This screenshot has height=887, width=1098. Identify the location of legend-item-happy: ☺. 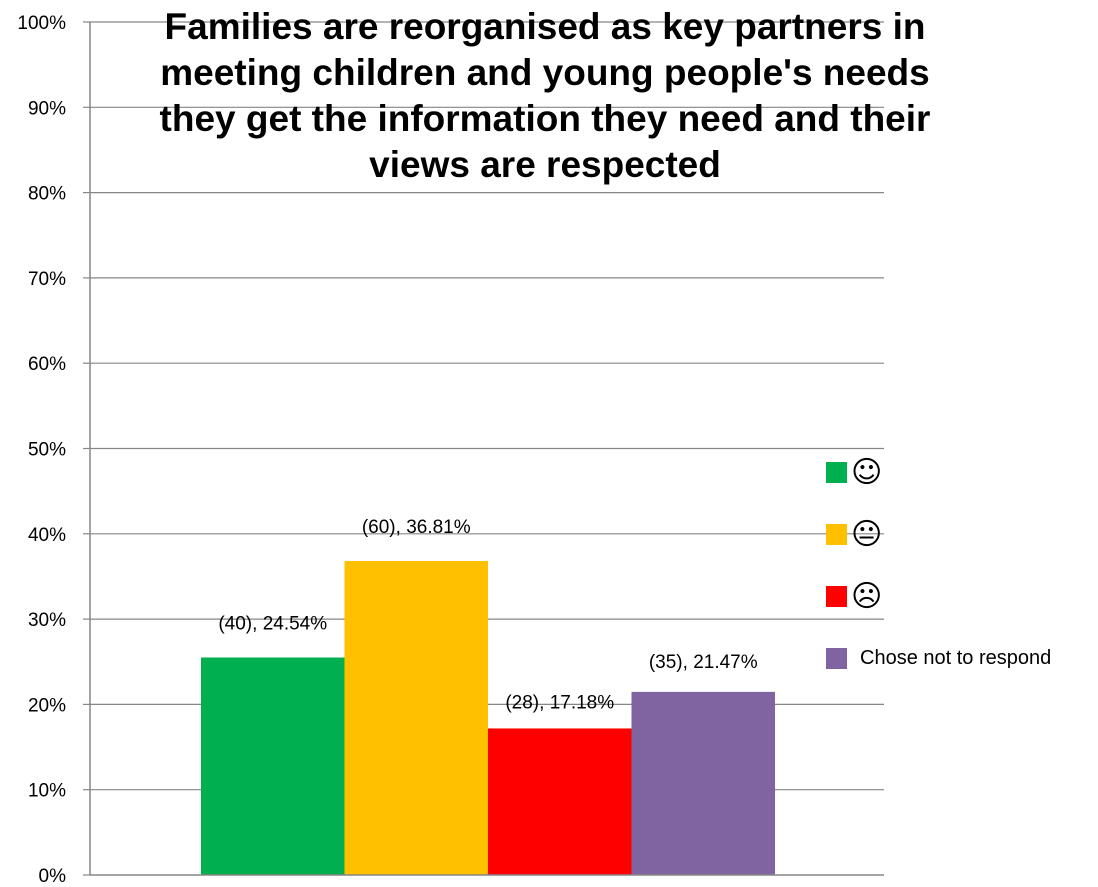
(854, 472).